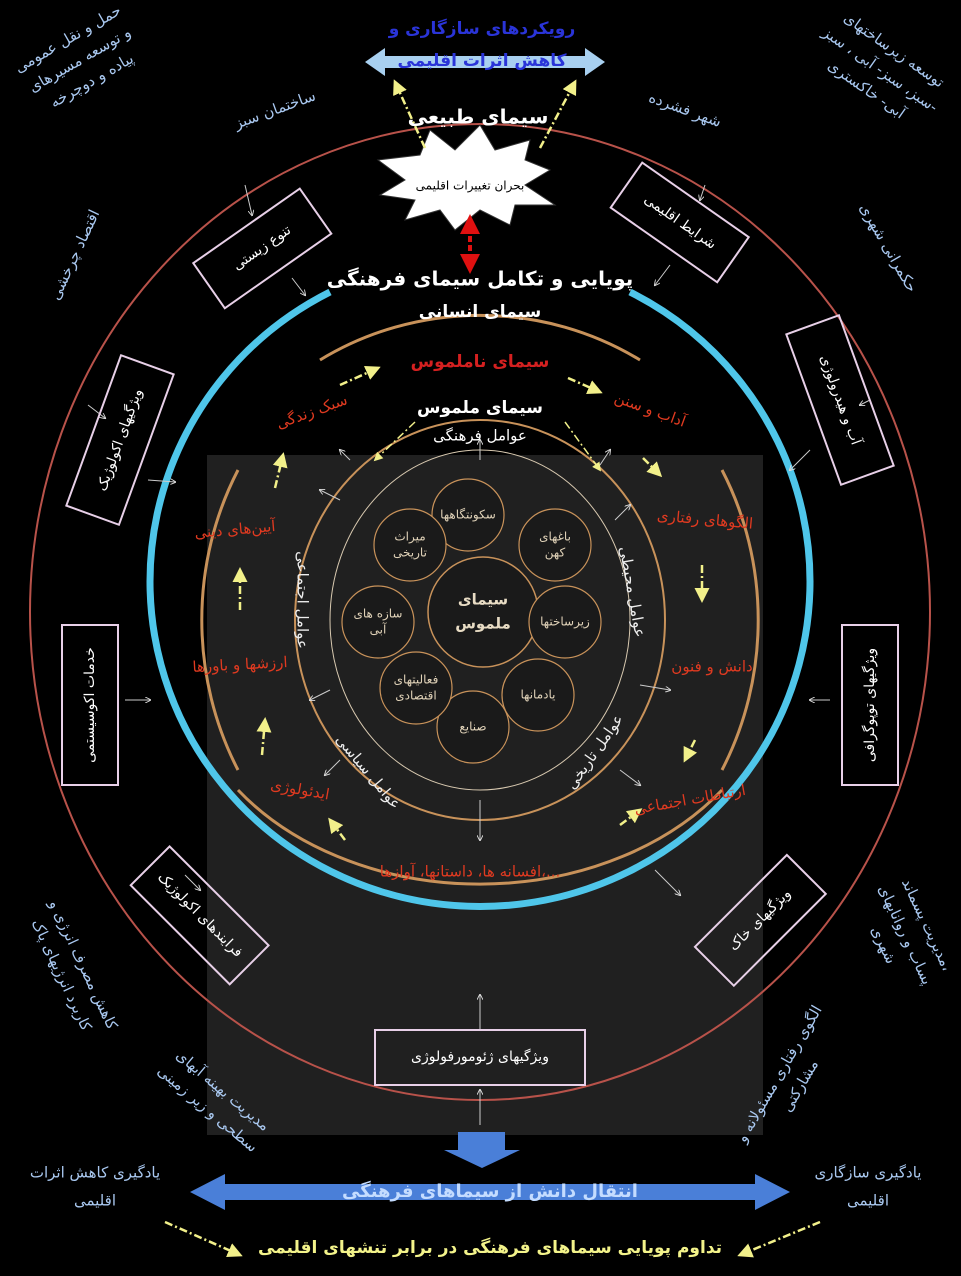 The width and height of the screenshot is (961, 1276). What do you see at coordinates (410, 553) in the screenshot?
I see `tangible-item: تاریخی` at bounding box center [410, 553].